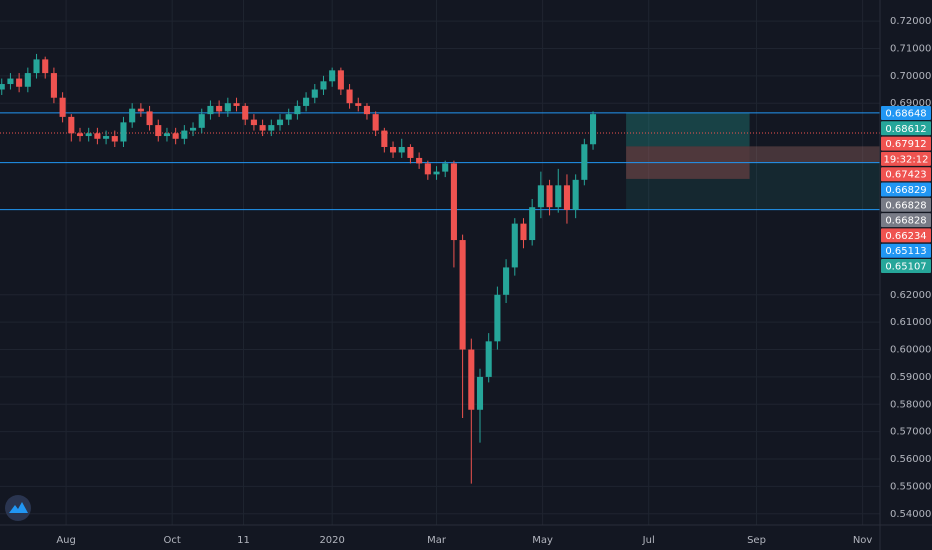 The image size is (932, 550). What do you see at coordinates (905, 129) in the screenshot?
I see `price-label: 0.68612` at bounding box center [905, 129].